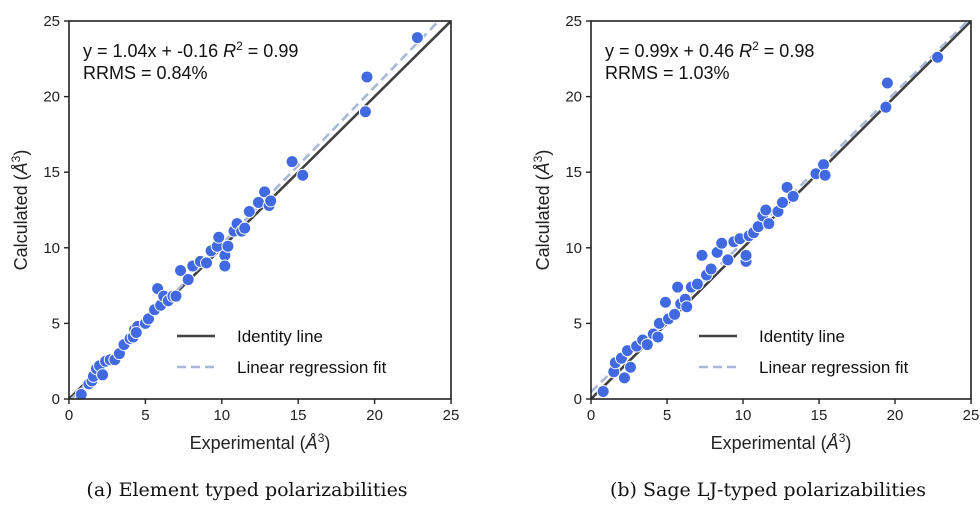  I want to click on panel-a-x-axis-label: Experimental (Å3), so click(260, 442).